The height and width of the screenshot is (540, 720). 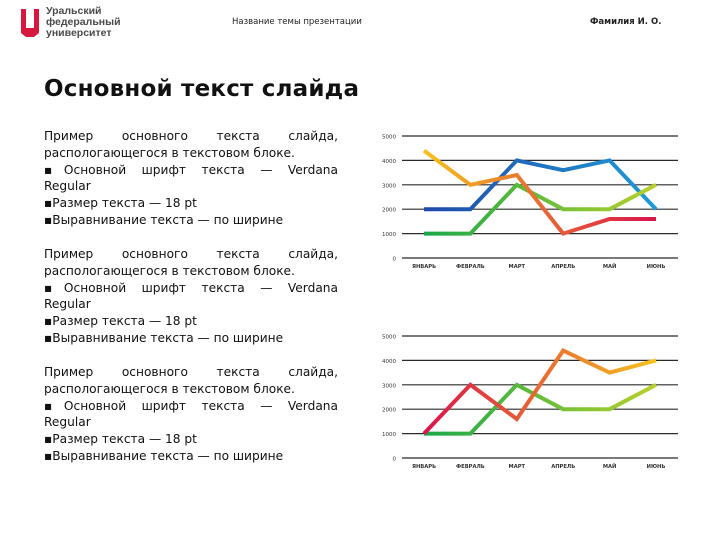 I want to click on university-logo-mark, so click(x=30, y=23).